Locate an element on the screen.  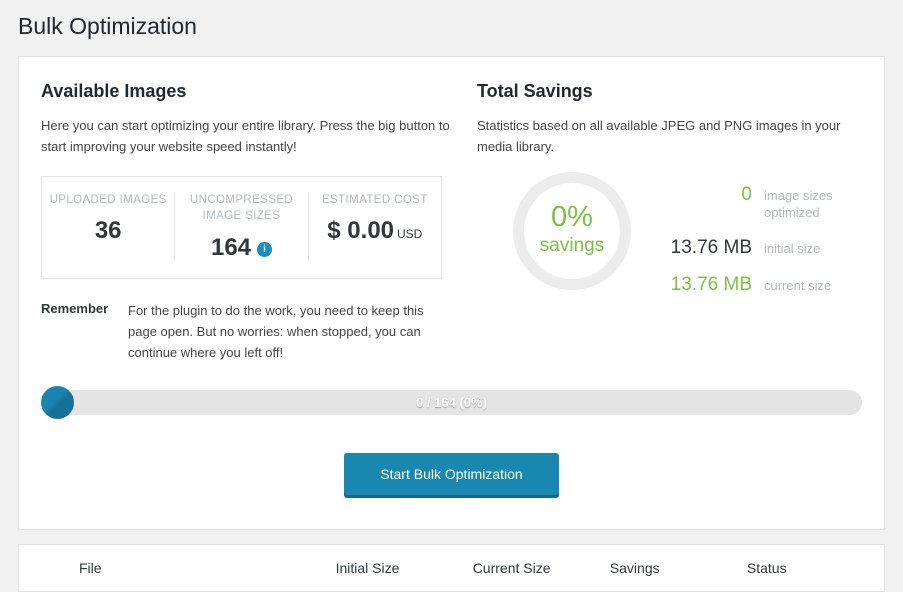
stat-estimated-cost: ESTIMATED COST $ 0.00 USD is located at coordinates (374, 227).